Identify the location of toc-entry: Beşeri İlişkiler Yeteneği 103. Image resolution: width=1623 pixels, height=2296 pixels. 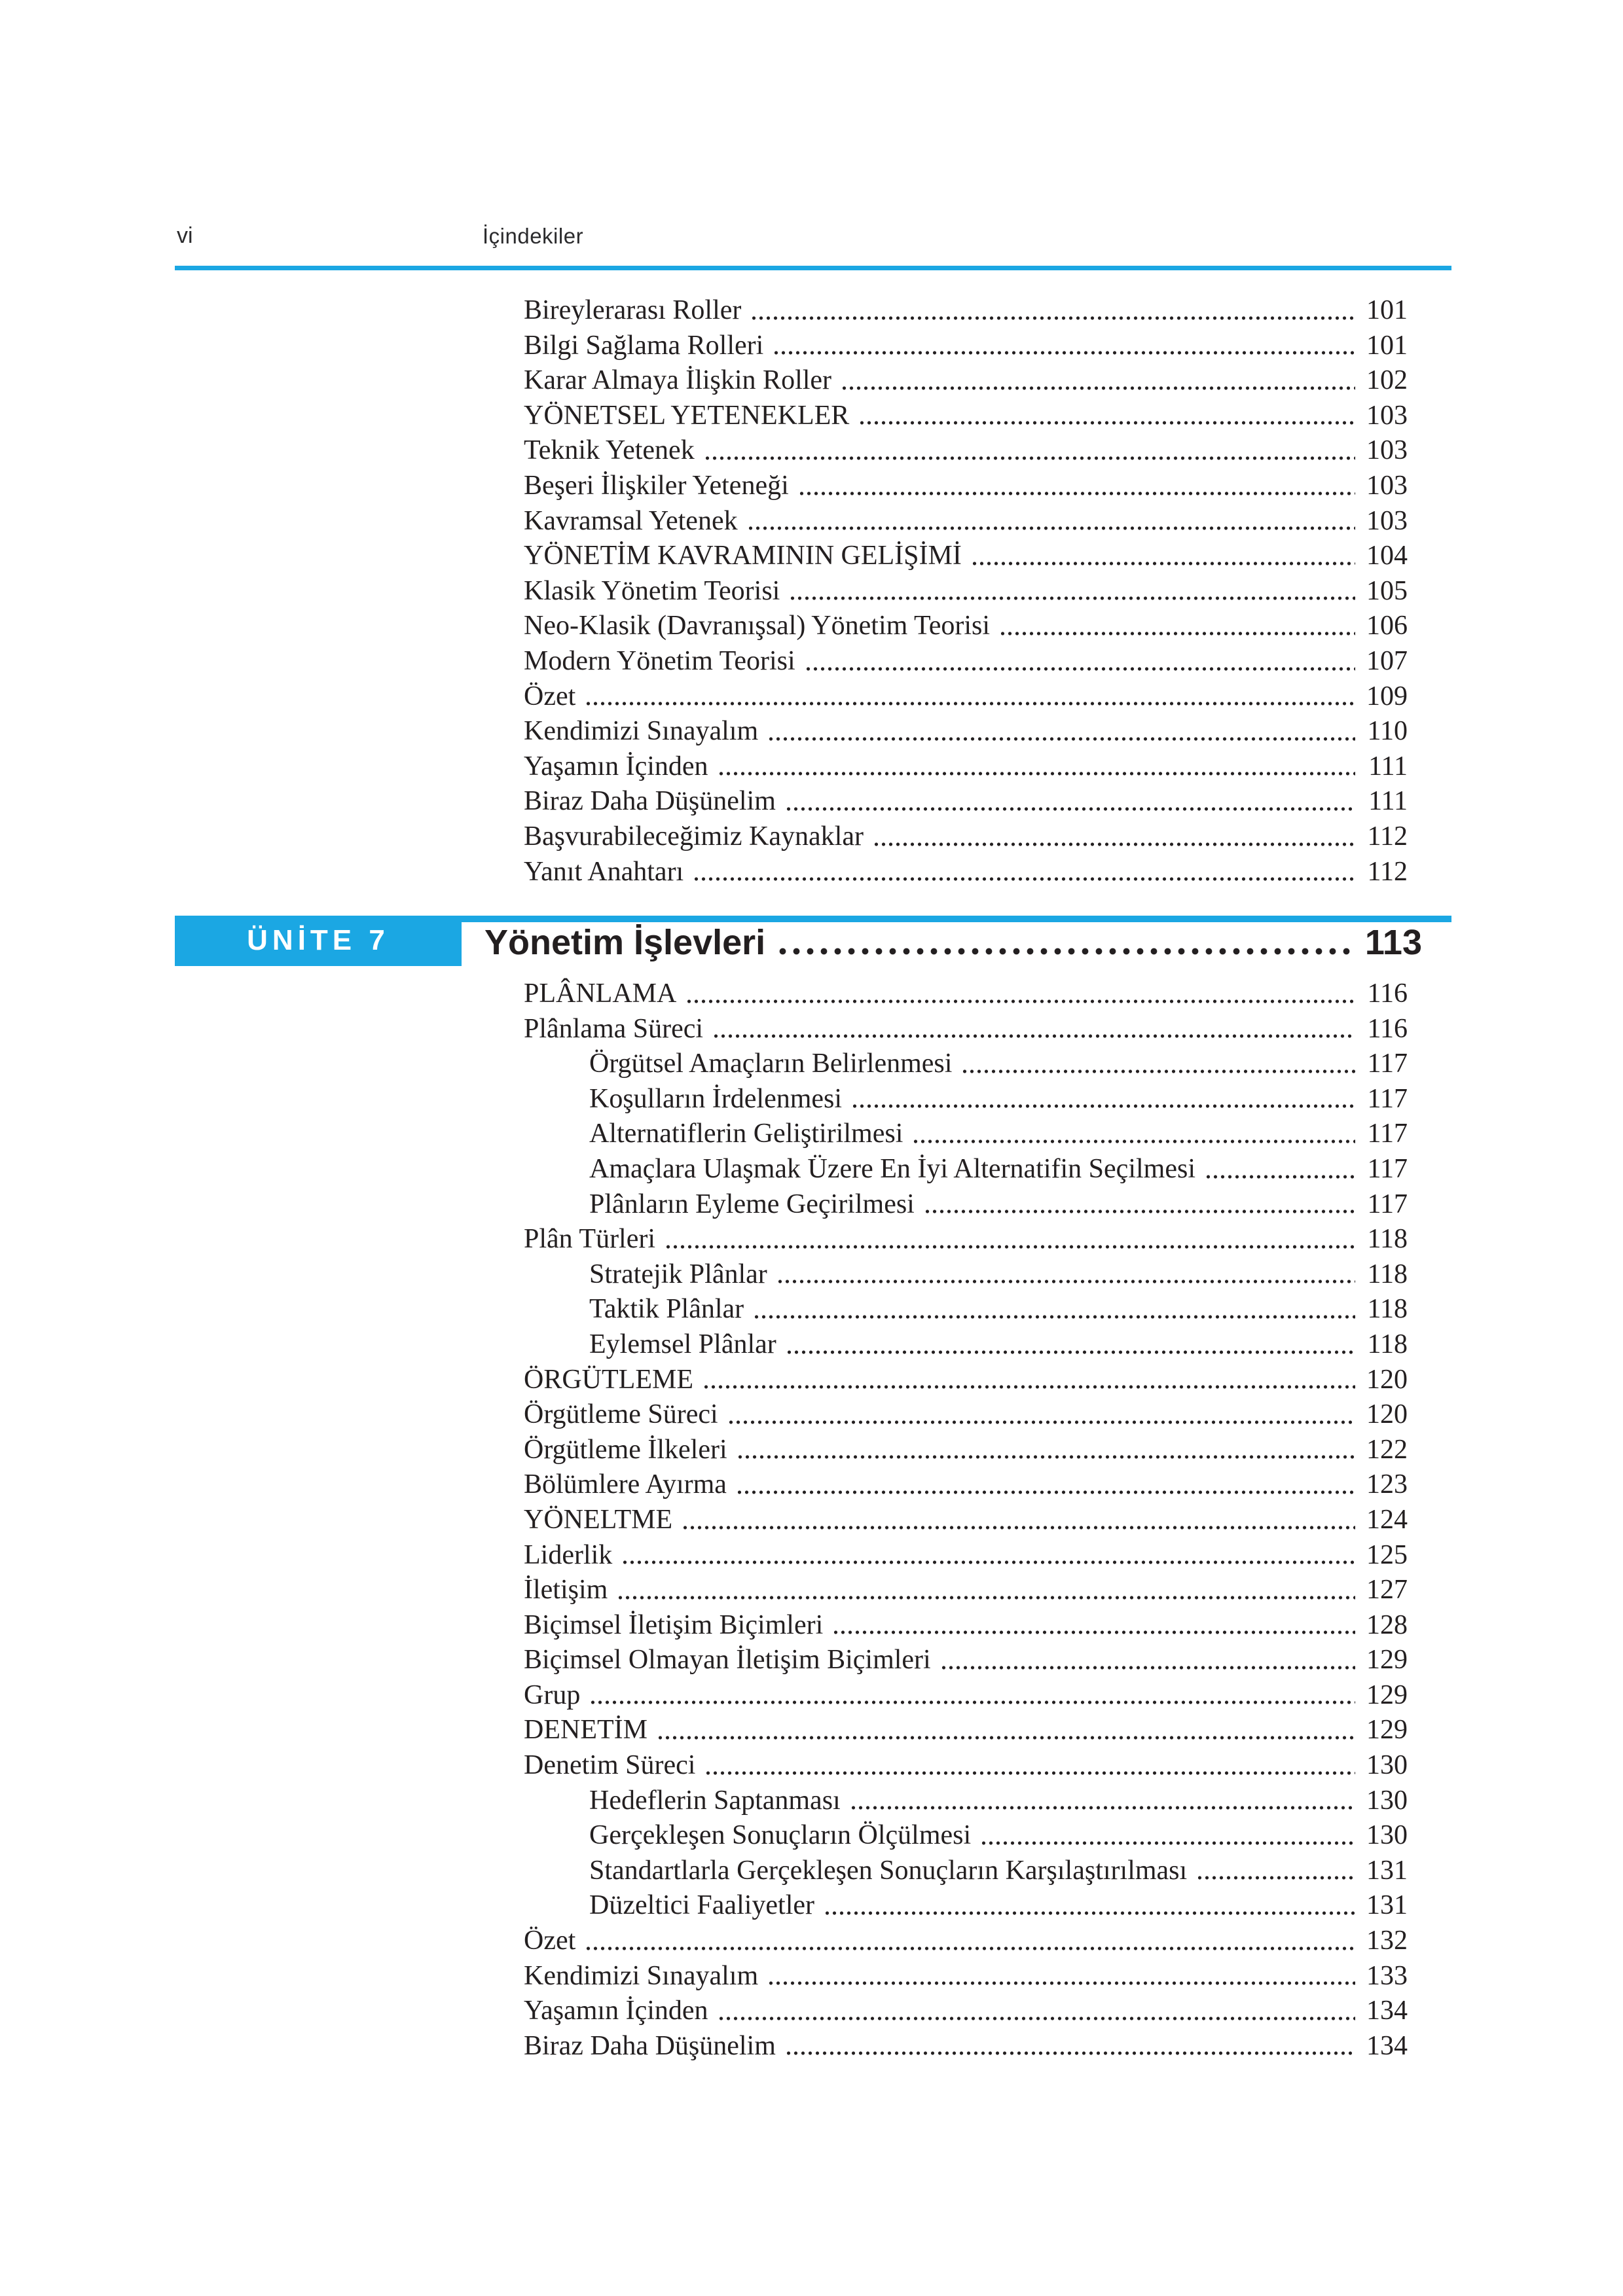
(966, 486).